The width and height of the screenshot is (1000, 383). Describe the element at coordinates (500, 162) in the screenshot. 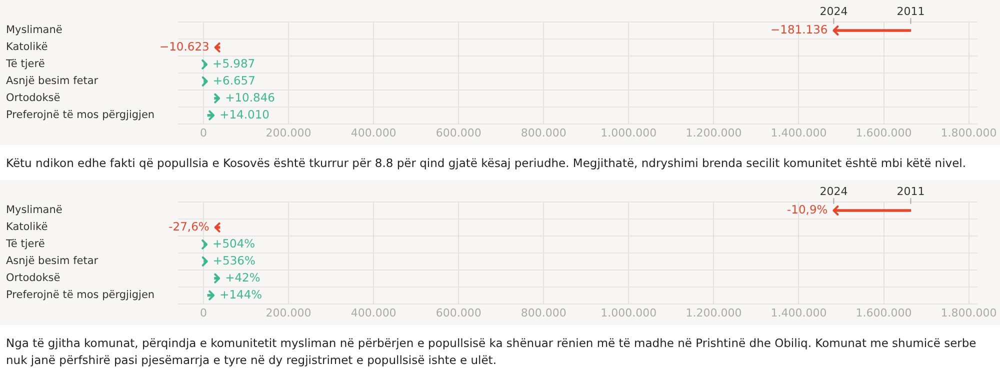

I see `text: Këtu ndikon edhe fakti që popullsia e Kosovës është tkurrur për 8.8 për qind gjatë kësaj periudhe. Megjithatë, ndryshimi brenda secilit komunitet është mbi këtë nivel.` at that location.